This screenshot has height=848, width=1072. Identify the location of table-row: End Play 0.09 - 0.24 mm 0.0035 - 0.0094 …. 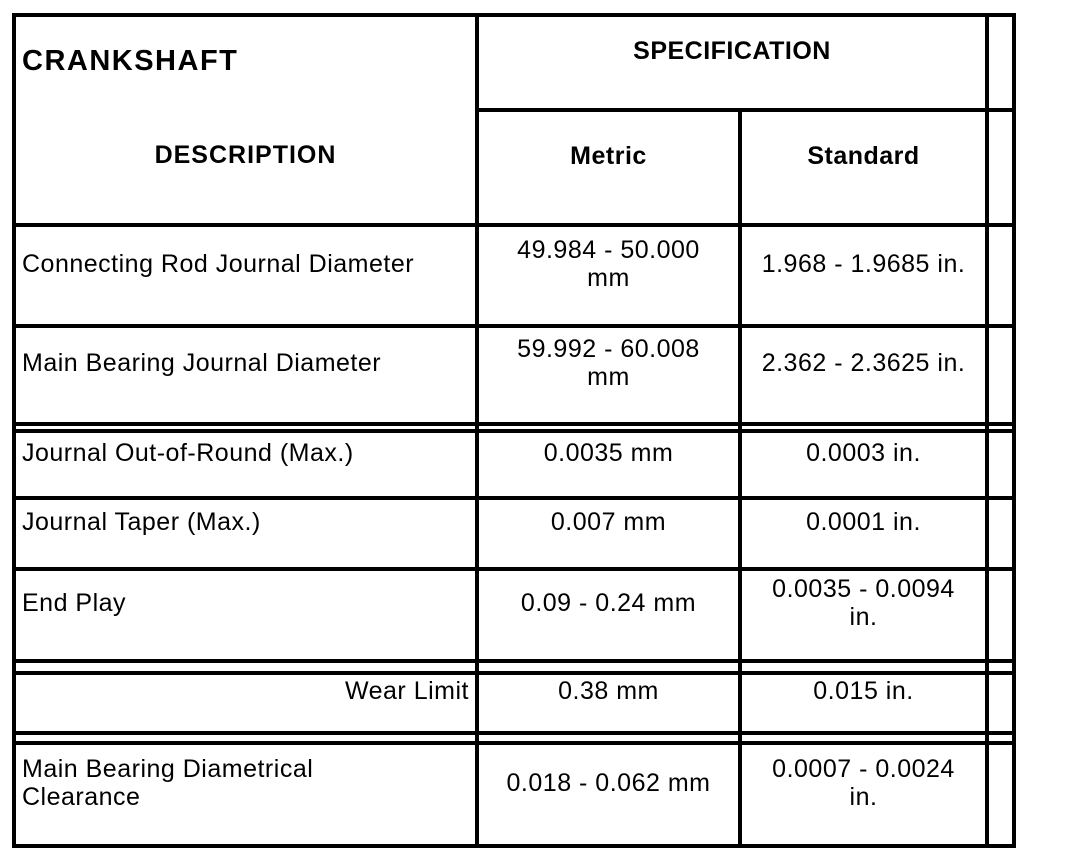
(514, 615).